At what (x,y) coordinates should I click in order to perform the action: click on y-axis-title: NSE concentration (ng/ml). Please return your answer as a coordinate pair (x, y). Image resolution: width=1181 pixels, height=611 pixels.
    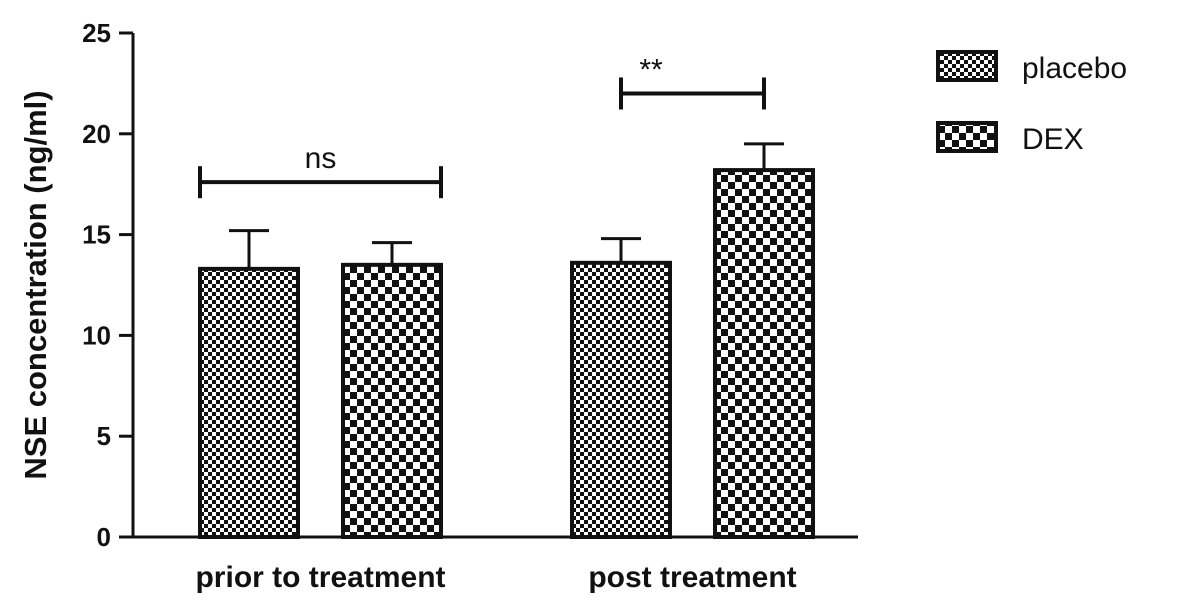
    Looking at the image, I should click on (35, 284).